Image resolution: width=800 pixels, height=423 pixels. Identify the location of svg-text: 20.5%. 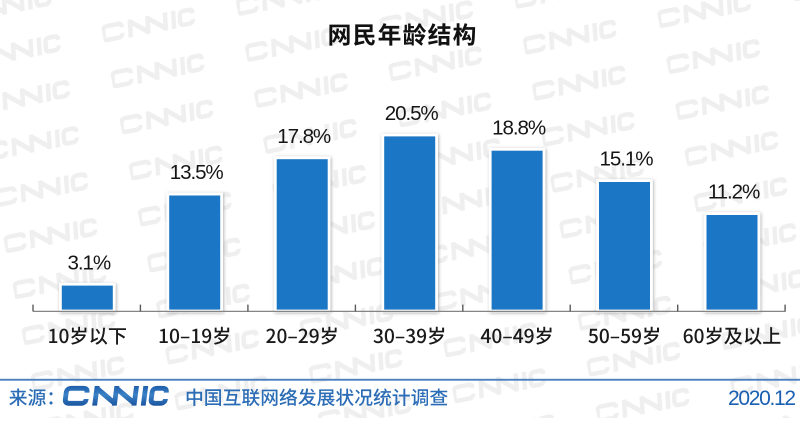
(412, 113).